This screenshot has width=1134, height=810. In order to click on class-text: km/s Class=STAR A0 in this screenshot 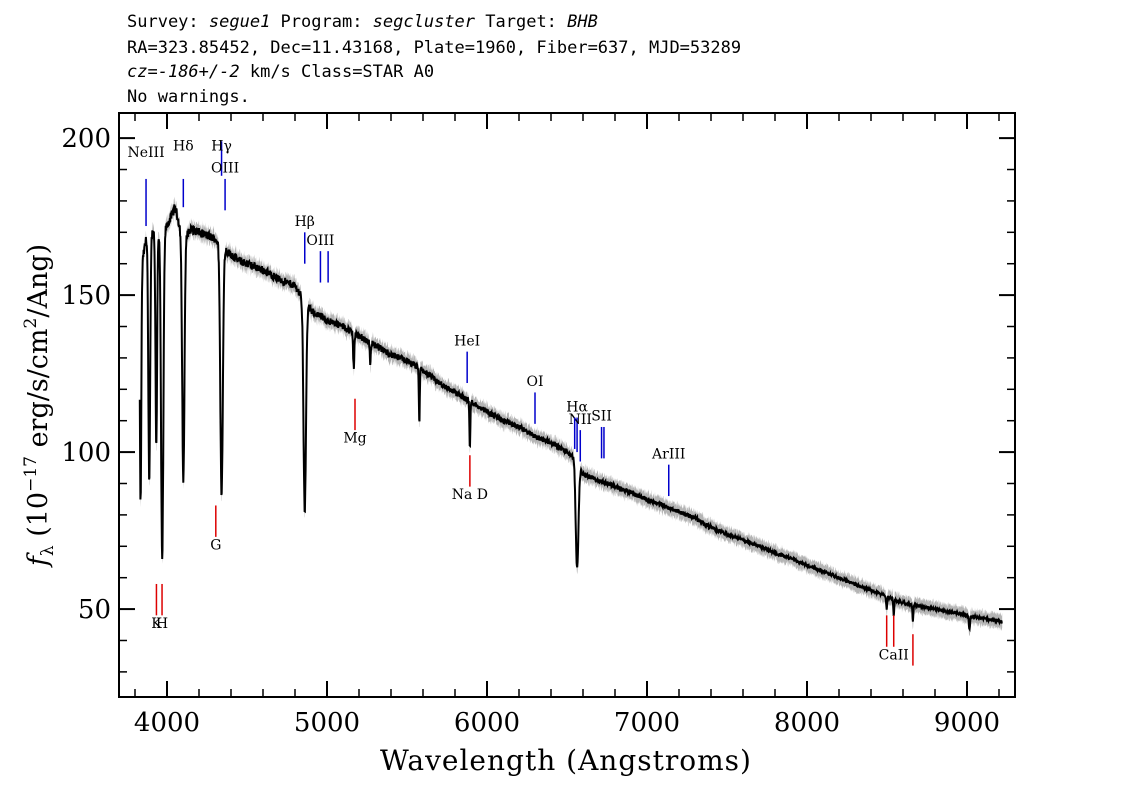, I will do `click(337, 72)`.